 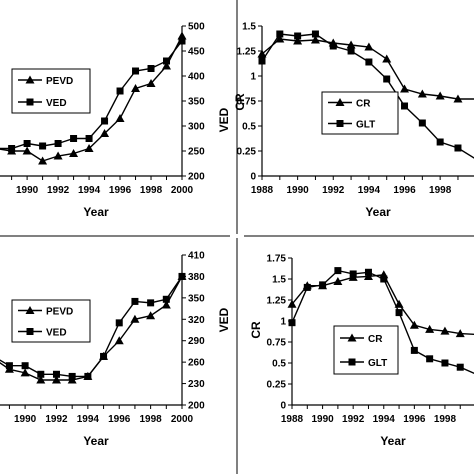 What do you see at coordinates (196, 341) in the screenshot?
I see `y-tick-label: 290` at bounding box center [196, 341].